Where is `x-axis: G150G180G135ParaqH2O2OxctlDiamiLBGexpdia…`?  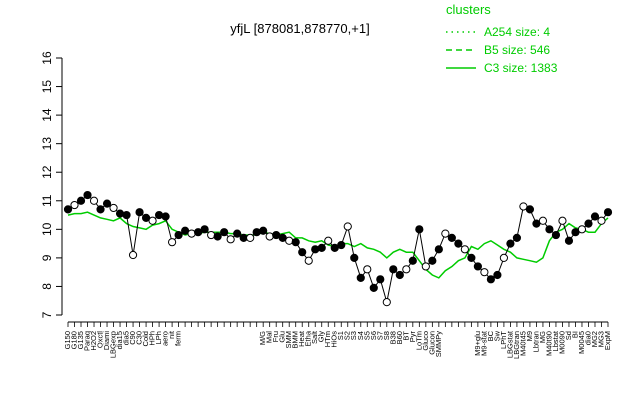
x-axis: G150G180G135ParaqH2O2OxctlDiamiLBGexpdia… is located at coordinates (337, 340).